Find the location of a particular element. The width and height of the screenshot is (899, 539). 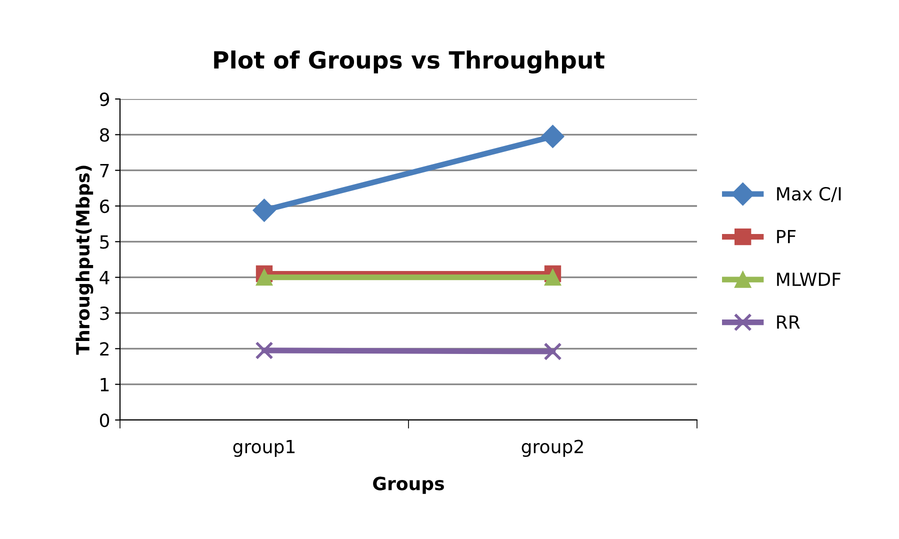

x-tick-label: group1 is located at coordinates (264, 448).